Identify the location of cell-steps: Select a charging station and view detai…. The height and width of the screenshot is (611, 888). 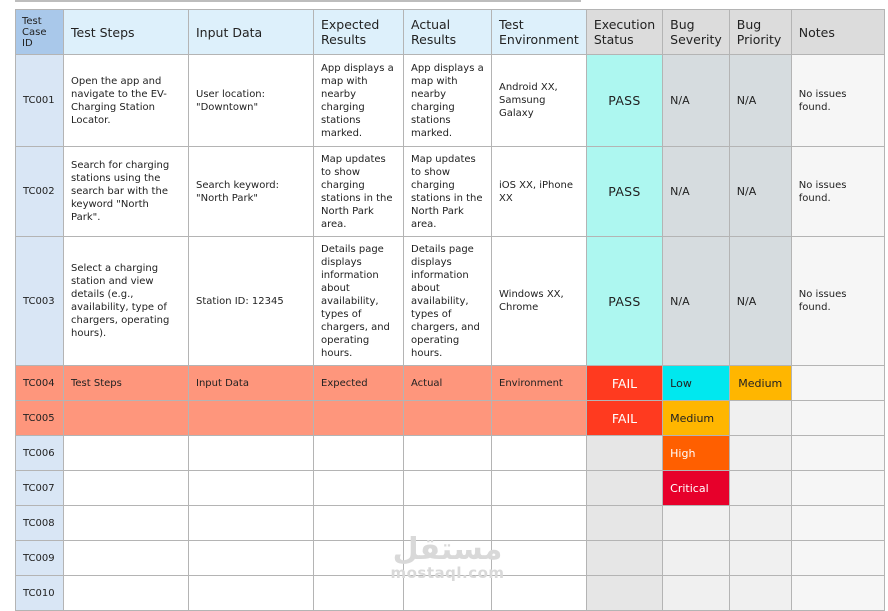
(126, 301).